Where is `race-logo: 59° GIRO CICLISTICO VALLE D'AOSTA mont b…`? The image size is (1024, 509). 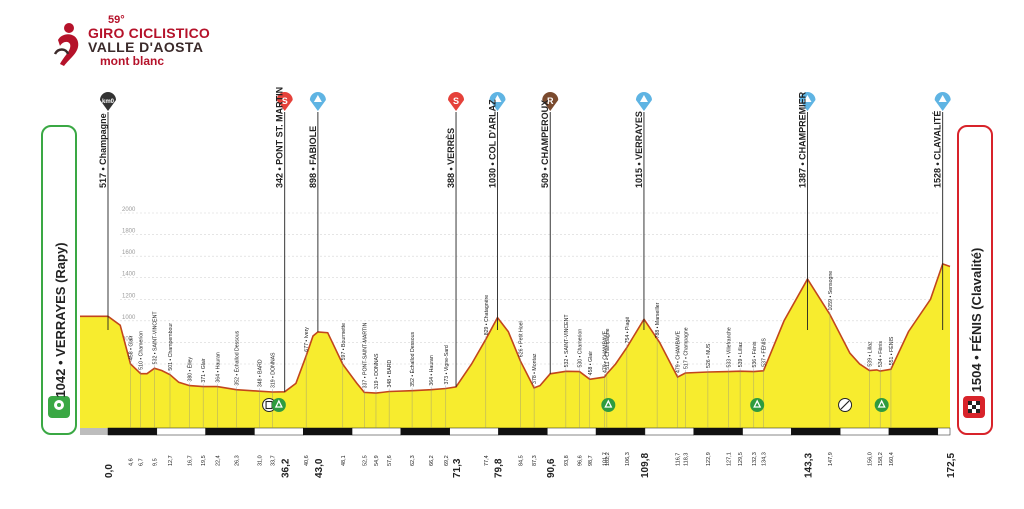
race-logo: 59° GIRO CICLISTICO VALLE D'AOSTA mont b… is located at coordinates (133, 39).